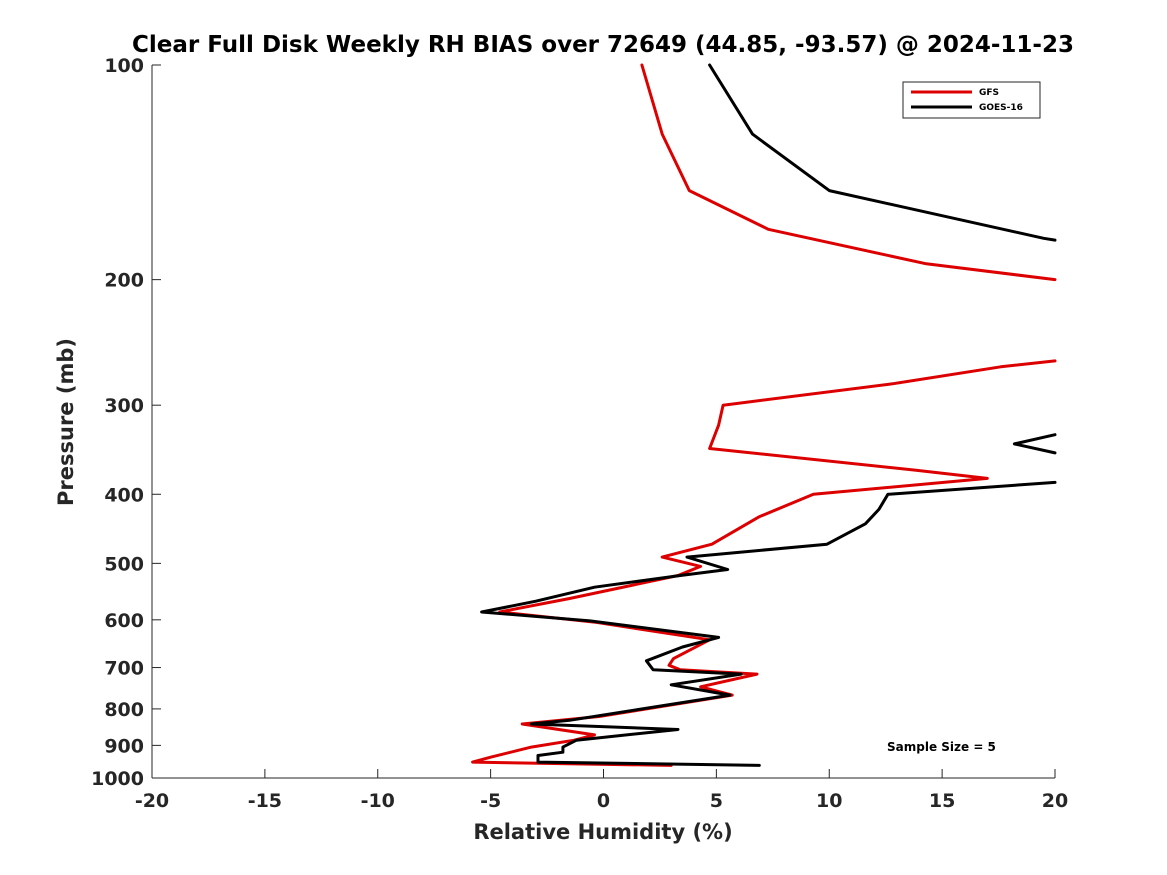 The height and width of the screenshot is (875, 1167). I want to click on y-tick-label: 100, so click(124, 66).